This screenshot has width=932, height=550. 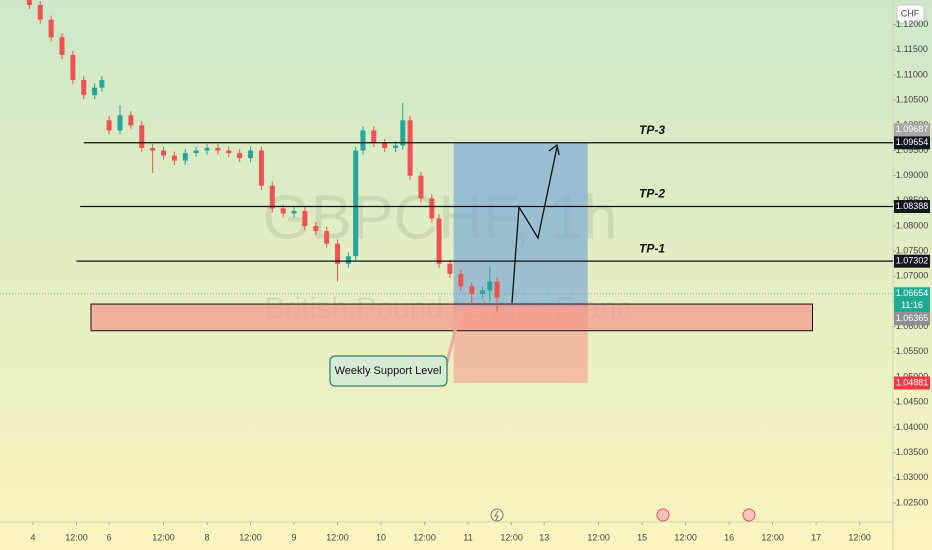 What do you see at coordinates (912, 293) in the screenshot?
I see `price-label: 1.06654` at bounding box center [912, 293].